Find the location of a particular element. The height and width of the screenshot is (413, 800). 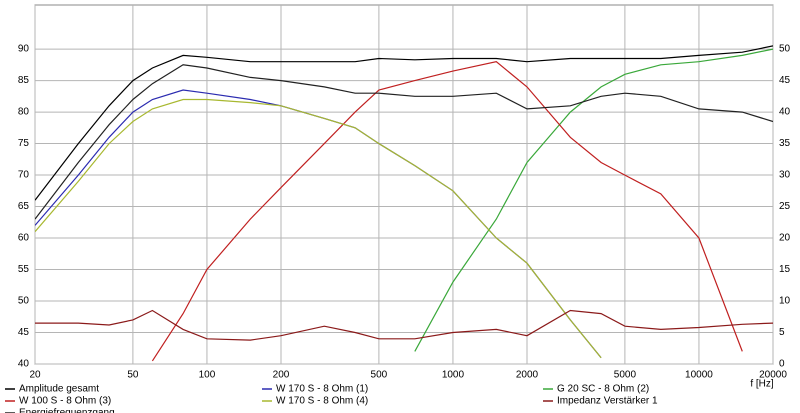

x-tick-label: 100 is located at coordinates (207, 375).